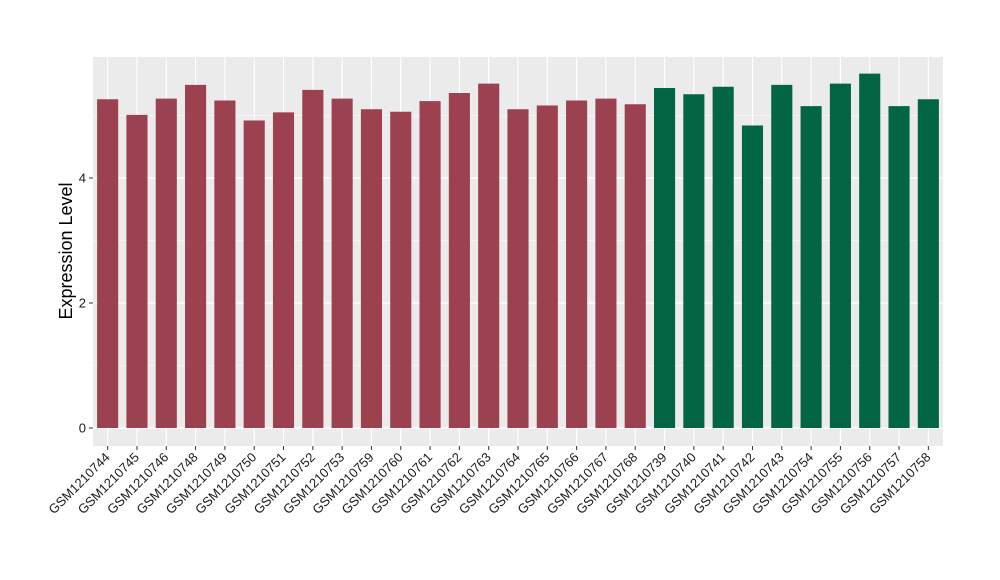 The image size is (1000, 580). What do you see at coordinates (811, 267) in the screenshot?
I see `bar-GSM1210754` at bounding box center [811, 267].